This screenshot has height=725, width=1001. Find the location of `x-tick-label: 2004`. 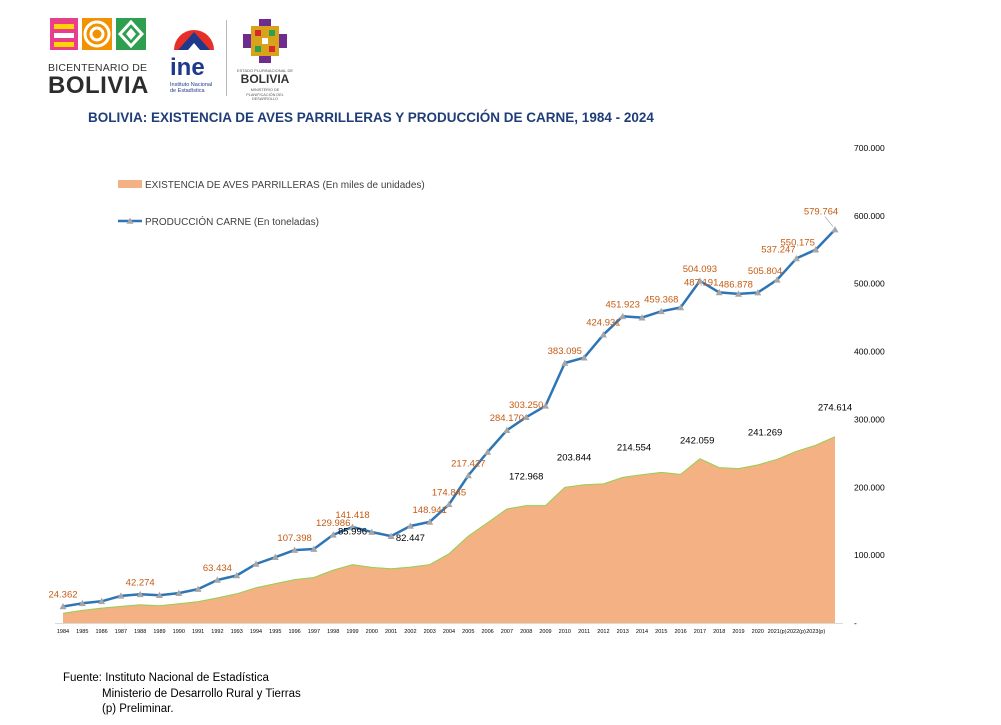

x-tick-label: 2004 is located at coordinates (449, 632).